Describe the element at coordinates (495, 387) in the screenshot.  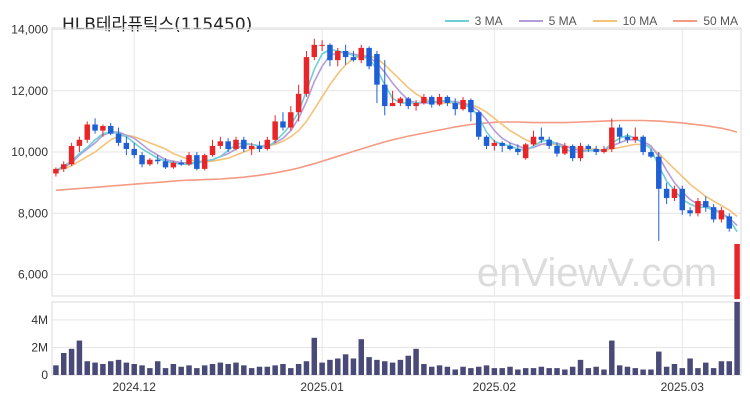
I see `x-tick-label: 2025.02` at that location.